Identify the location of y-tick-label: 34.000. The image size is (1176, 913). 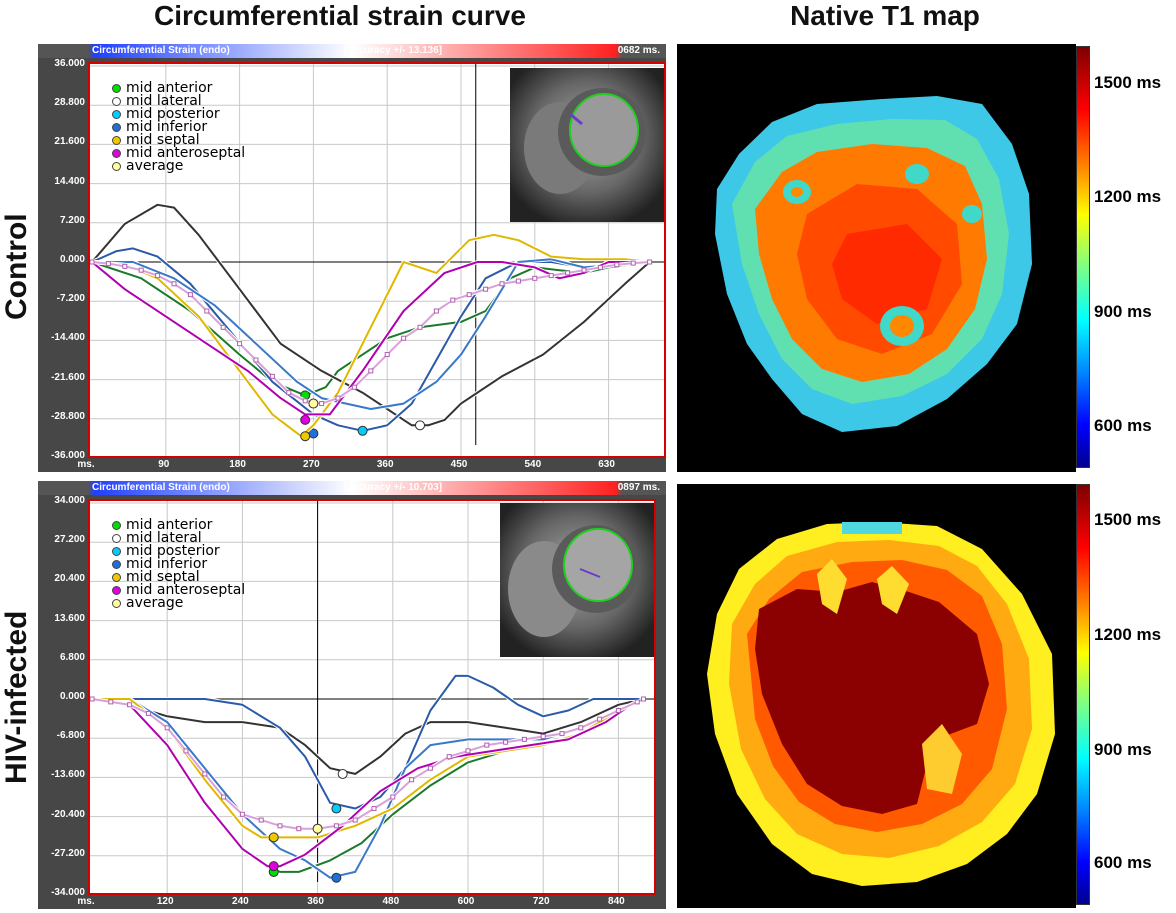
(69, 500).